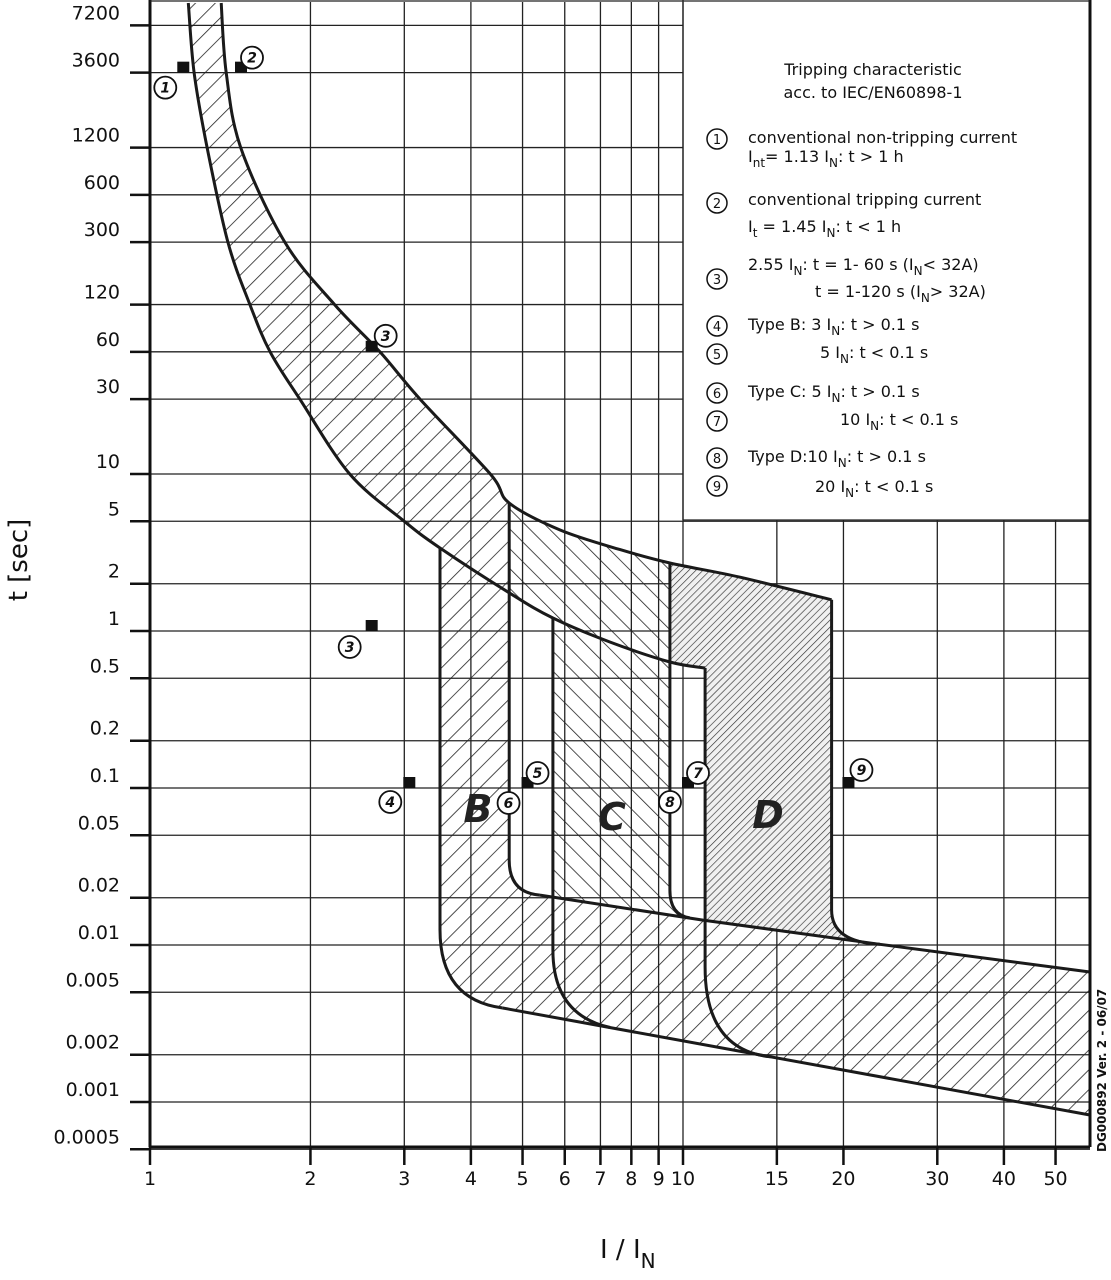 This screenshot has height=1280, width=1111. Describe the element at coordinates (150, 1179) in the screenshot. I see `x-tick-label: 1` at that location.